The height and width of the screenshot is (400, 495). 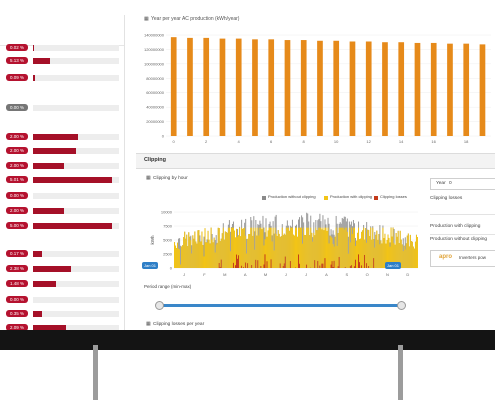 What do you see at coordinates (168, 240) in the screenshot?
I see `y-tick-label: 5000` at bounding box center [168, 240].